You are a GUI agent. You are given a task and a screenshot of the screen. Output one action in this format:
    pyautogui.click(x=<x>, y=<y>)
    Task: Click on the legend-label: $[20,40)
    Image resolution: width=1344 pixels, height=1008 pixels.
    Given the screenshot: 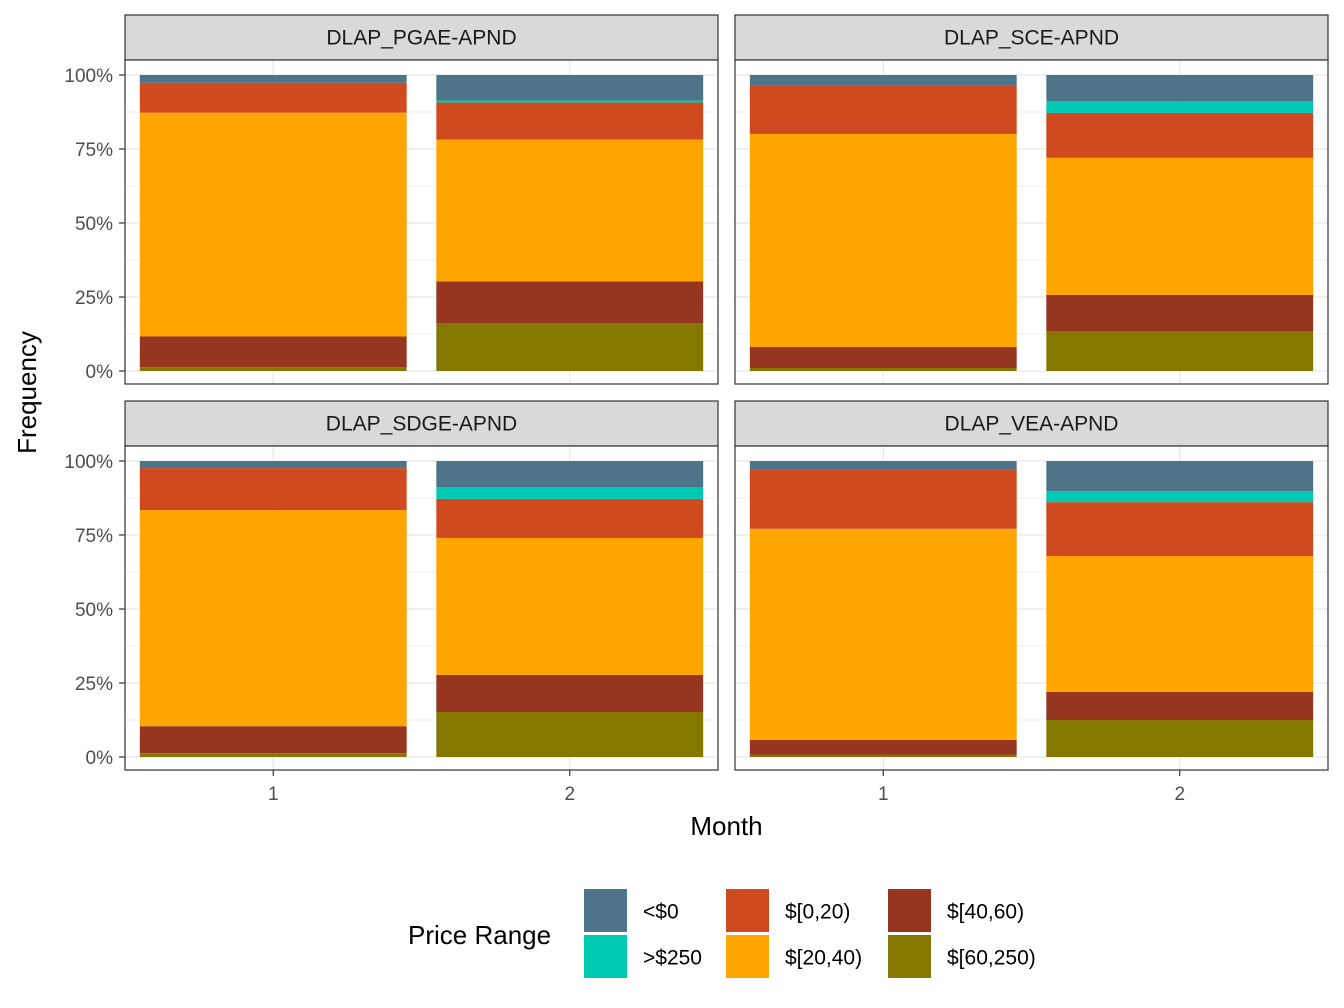 What is the action you would take?
    pyautogui.click(x=823, y=958)
    